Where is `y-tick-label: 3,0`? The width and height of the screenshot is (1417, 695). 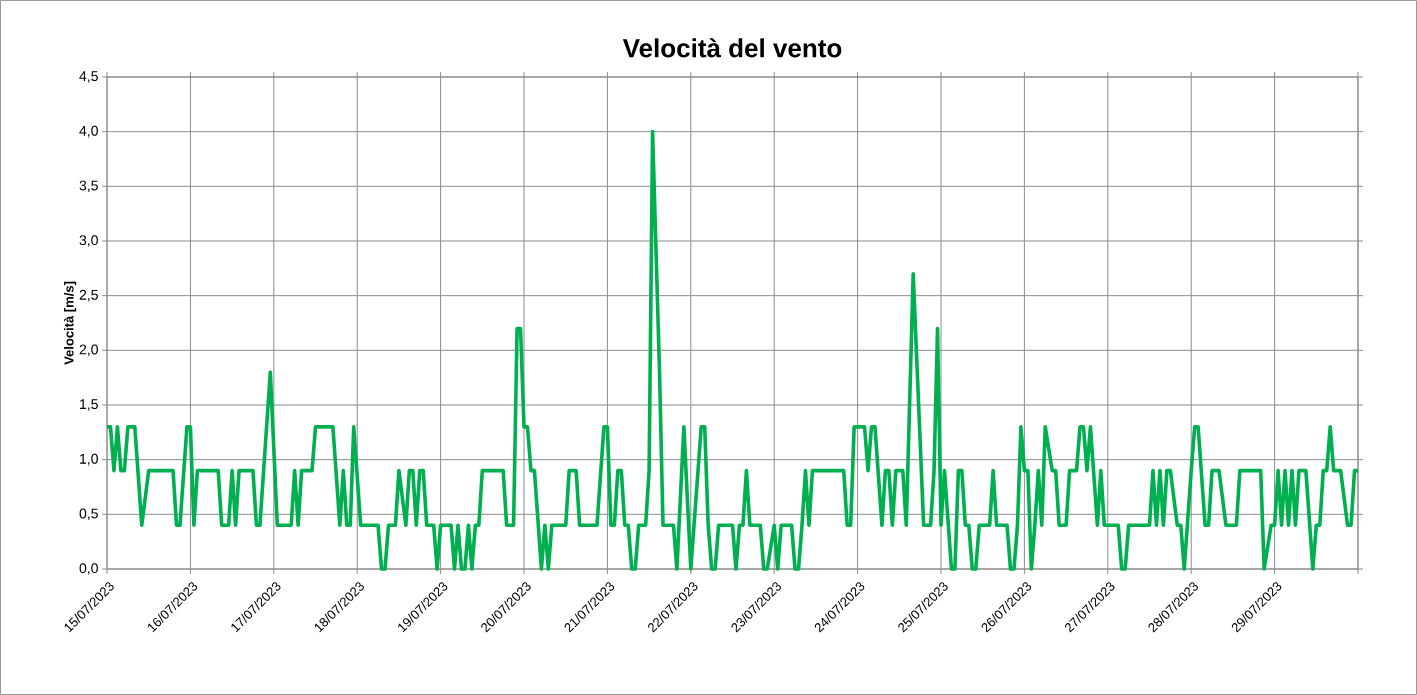 y-tick-label: 3,0 is located at coordinates (88, 241).